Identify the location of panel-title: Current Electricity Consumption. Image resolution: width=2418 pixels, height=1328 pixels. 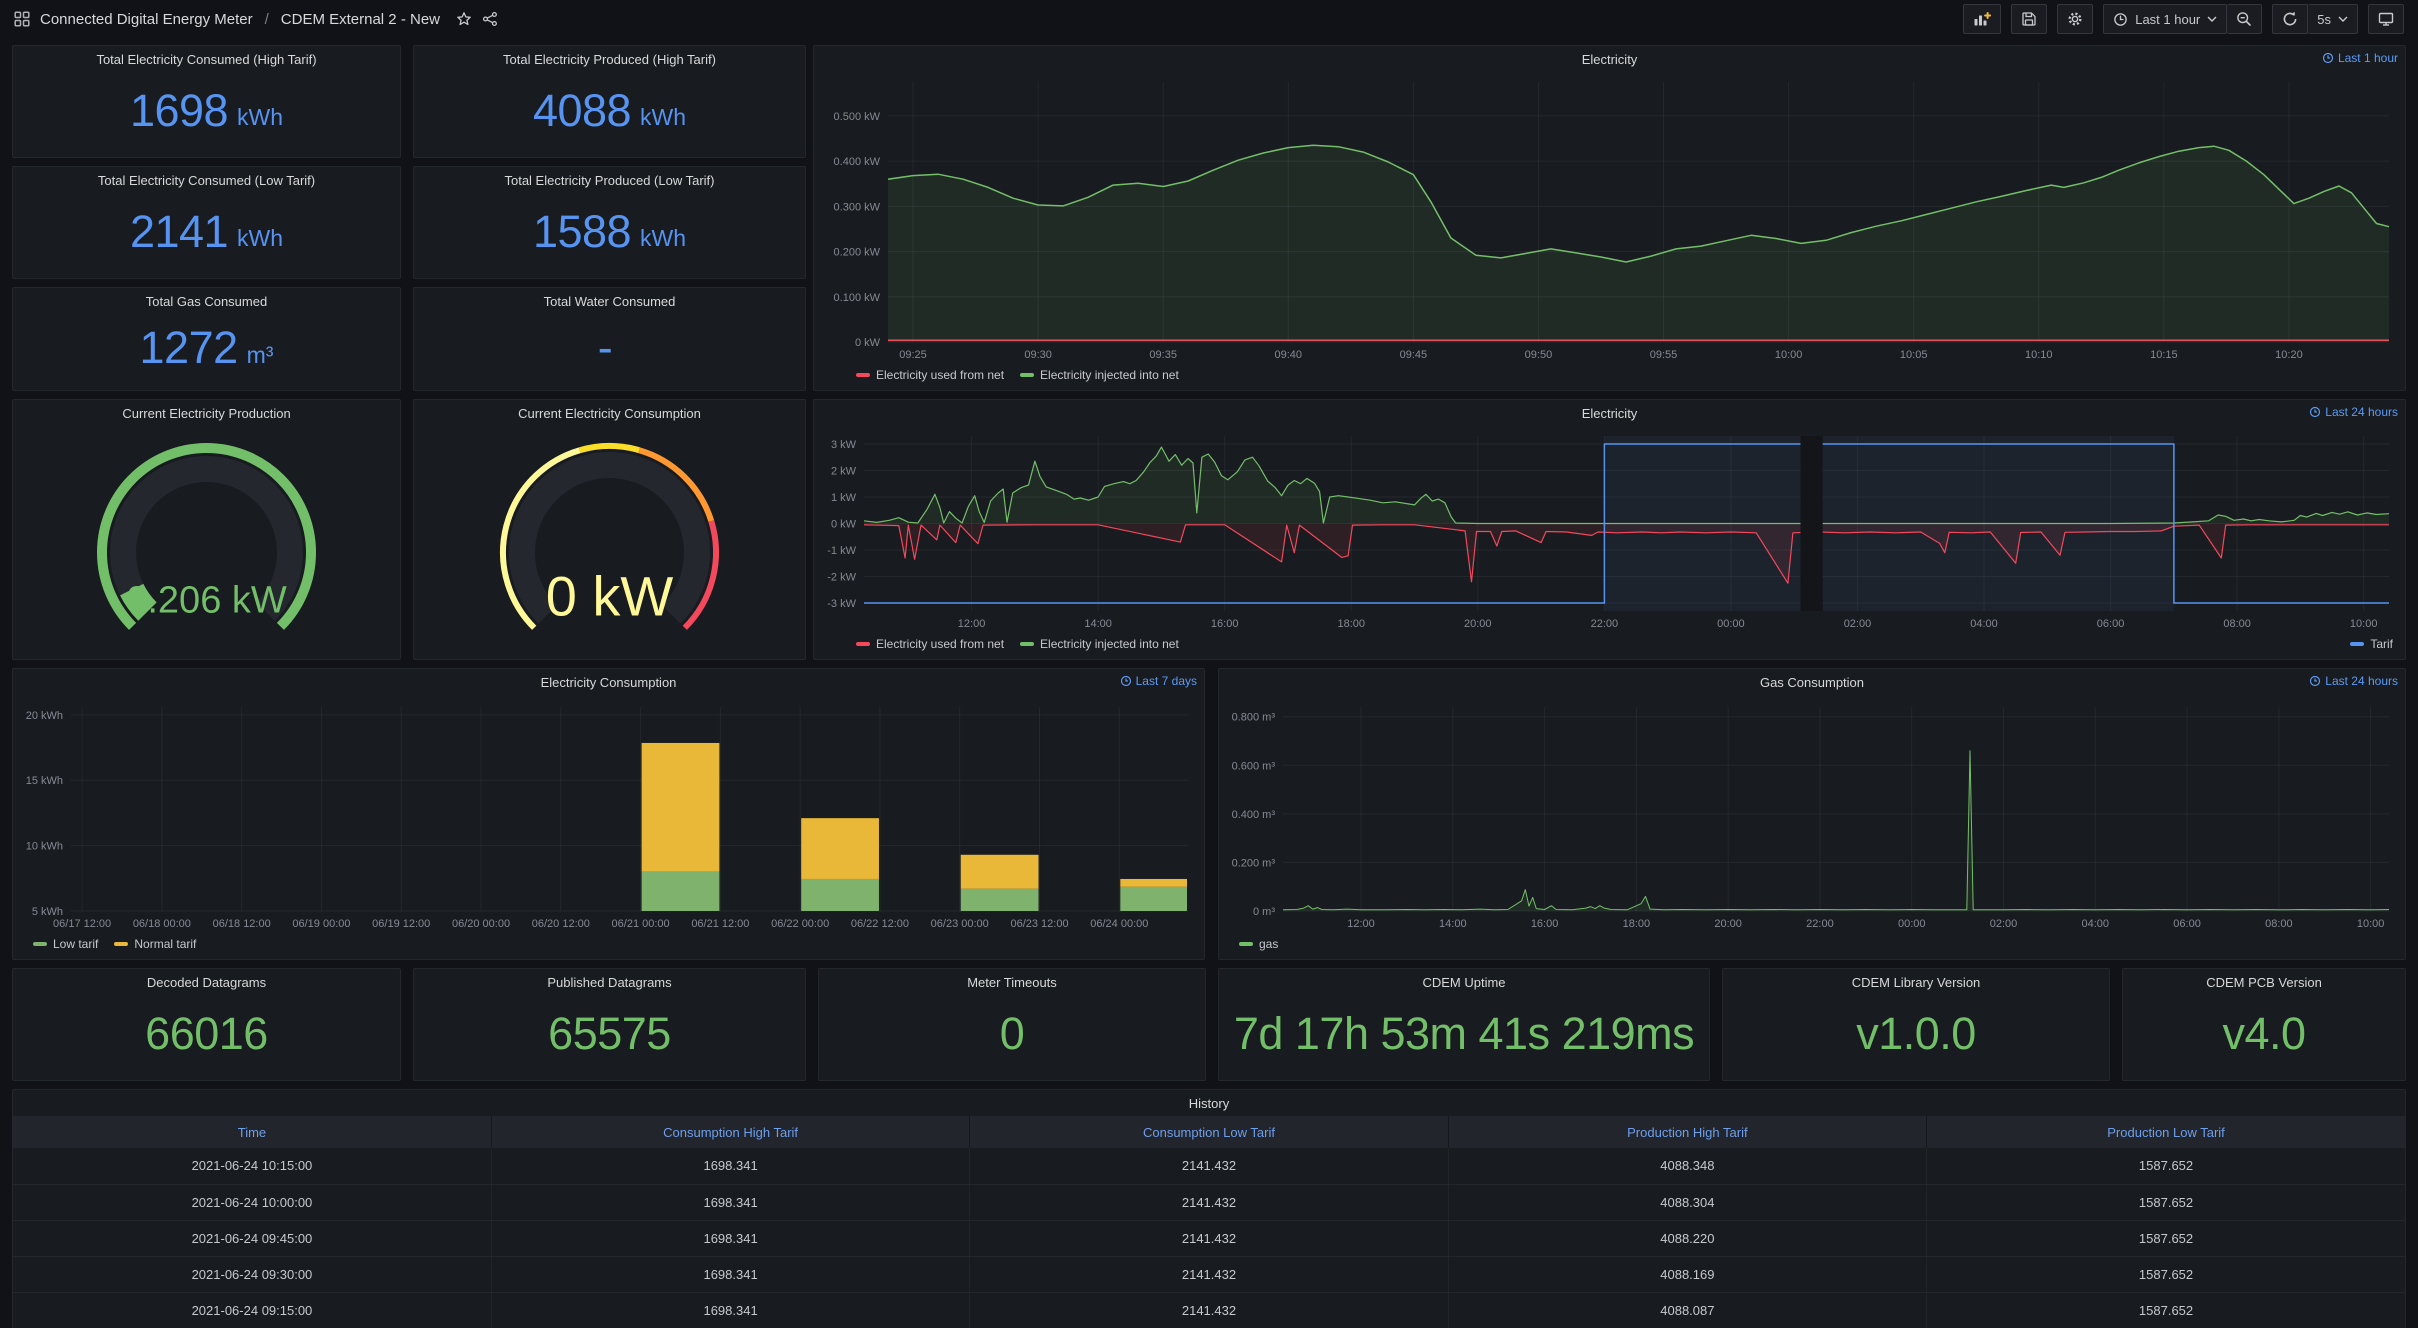
(609, 413).